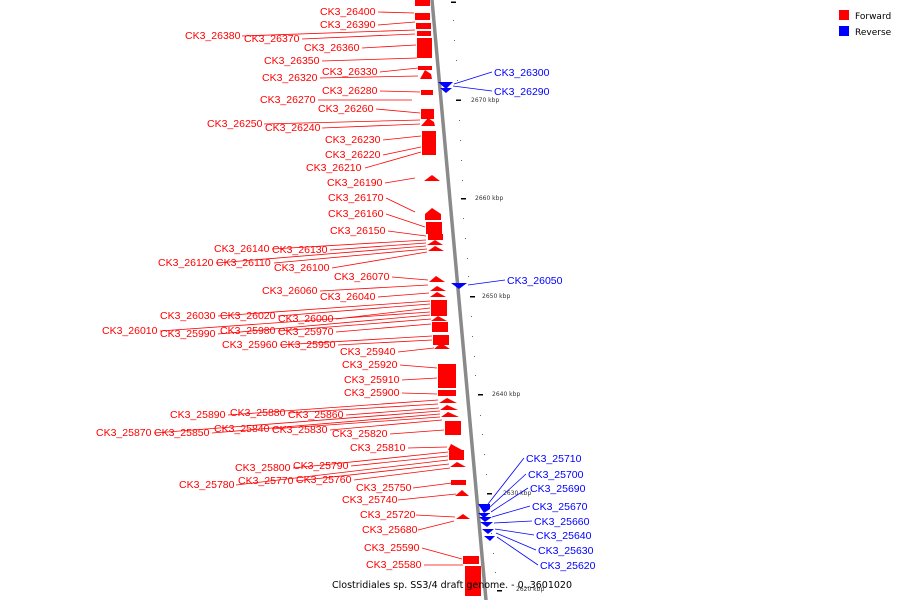 The width and height of the screenshot is (900, 600). I want to click on gene-label: CK3_25580, so click(394, 565).